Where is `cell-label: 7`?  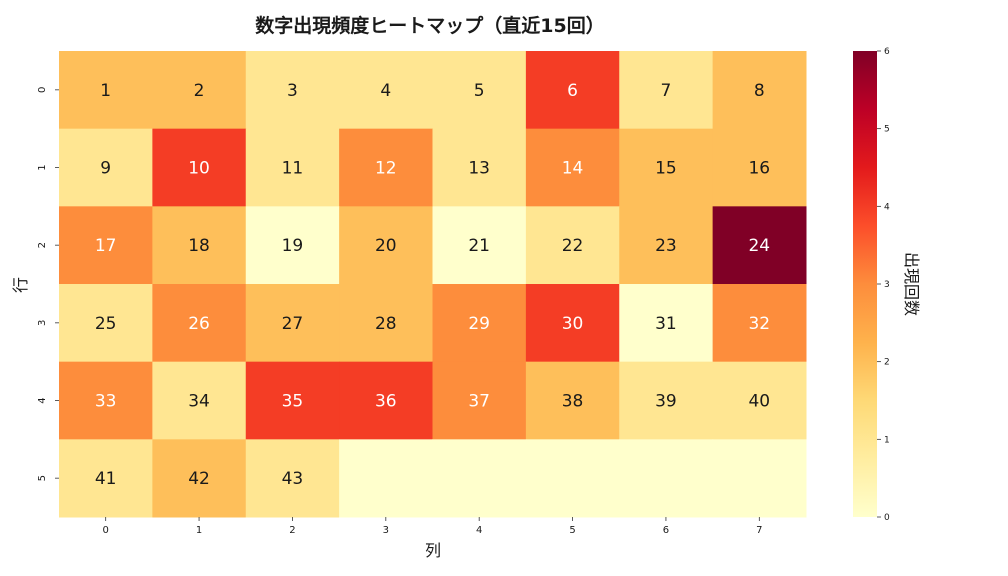 cell-label: 7 is located at coordinates (666, 91).